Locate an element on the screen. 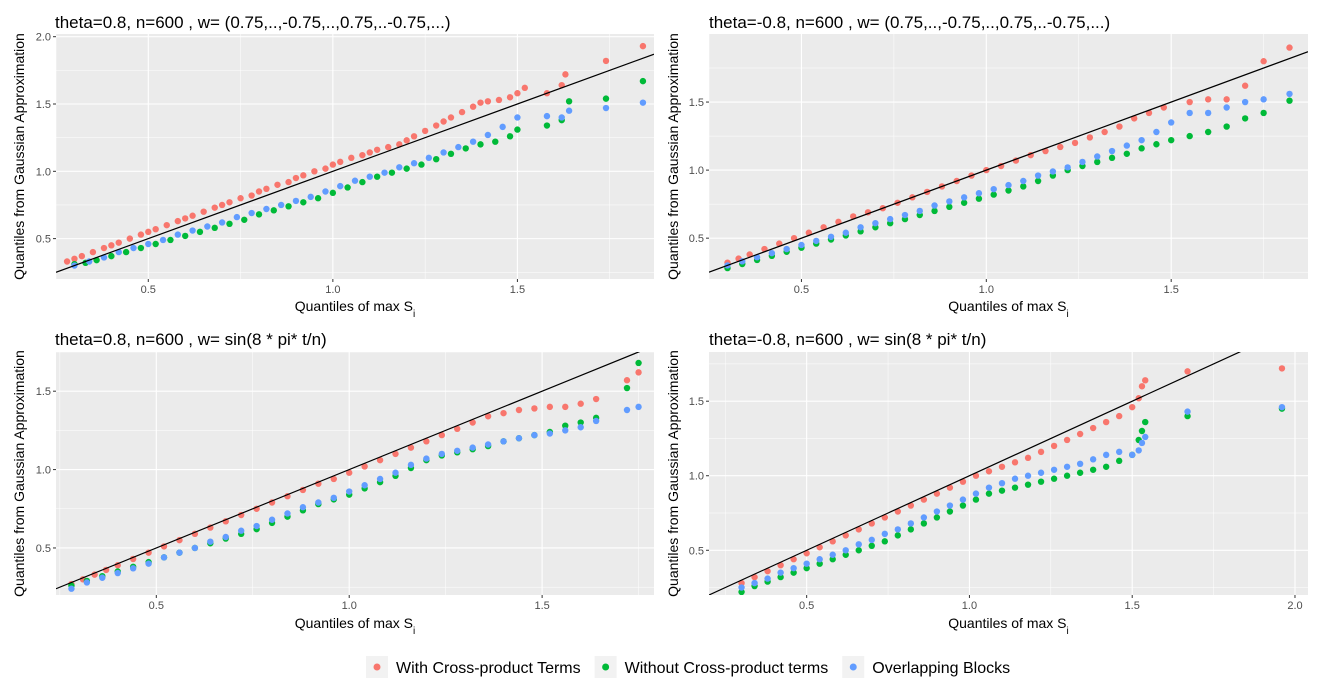 The height and width of the screenshot is (700, 1323). x-axis-label-subscript: i is located at coordinates (414, 314).